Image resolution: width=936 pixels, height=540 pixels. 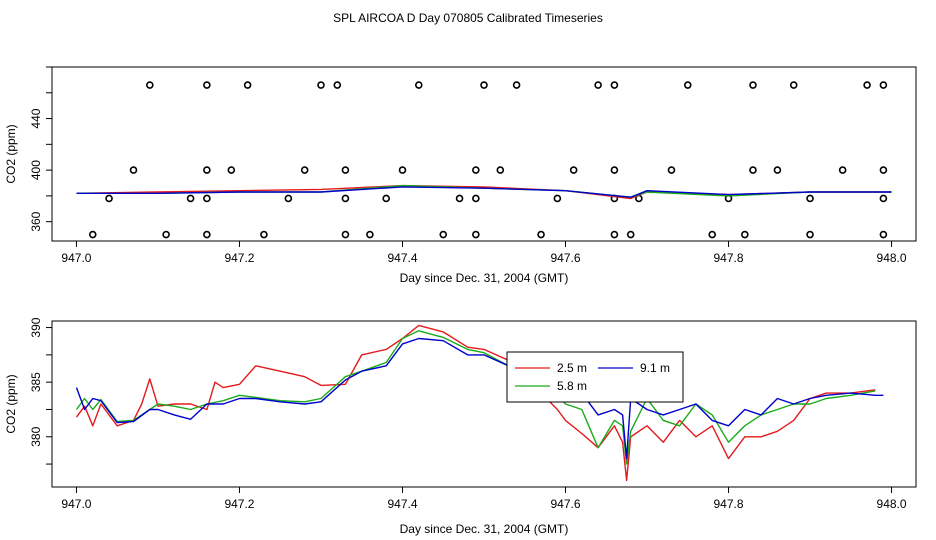 What do you see at coordinates (572, 386) in the screenshot?
I see `legend-label-5-8m: 5.8 m` at bounding box center [572, 386].